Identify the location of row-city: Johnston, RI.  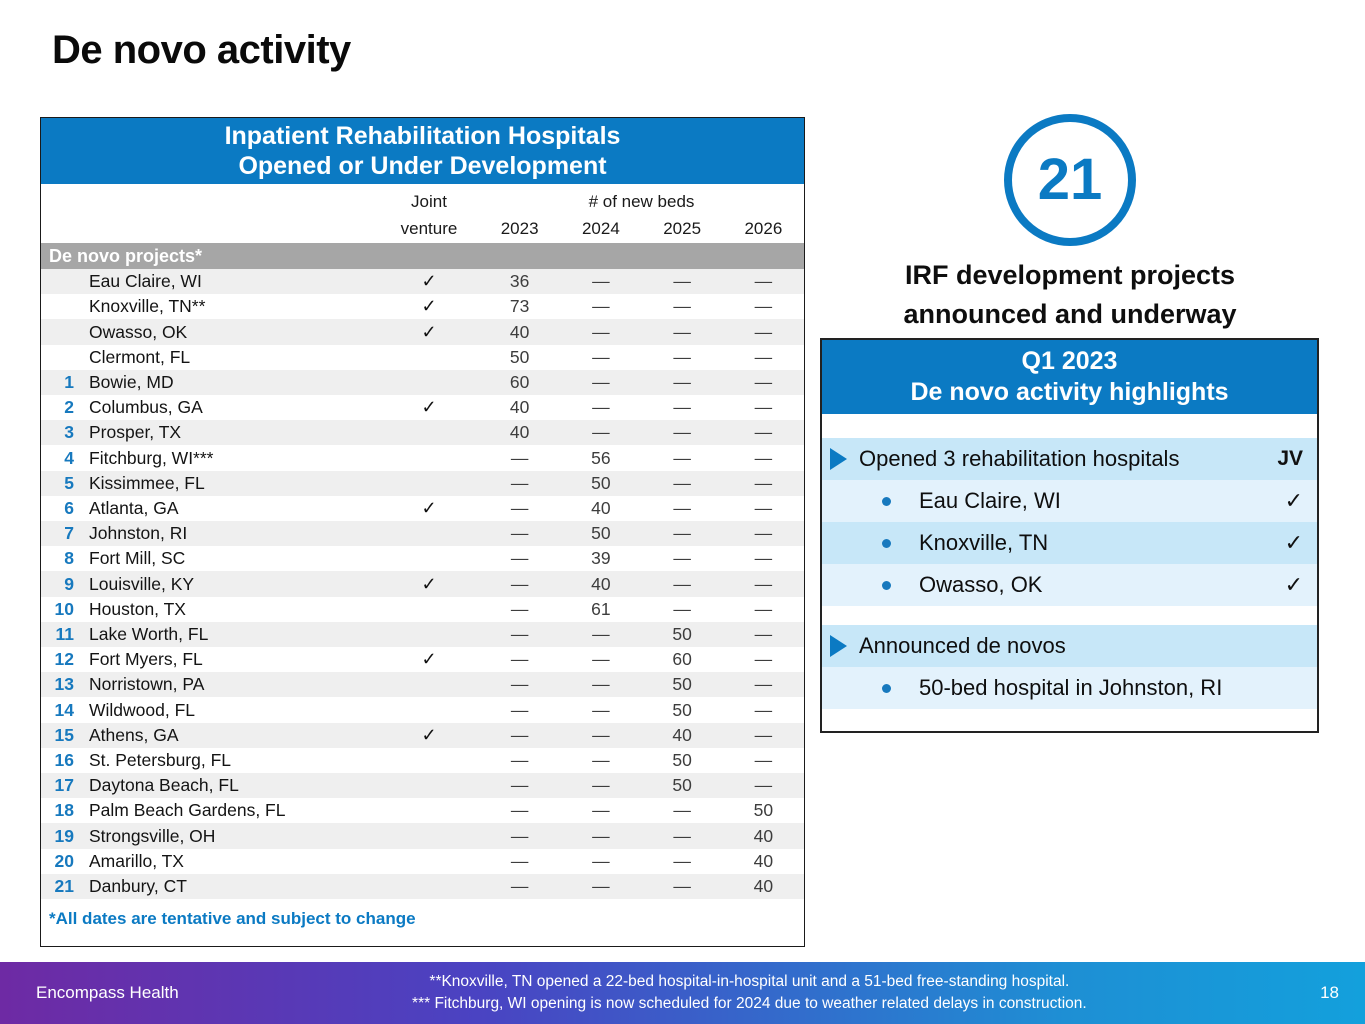
(138, 533).